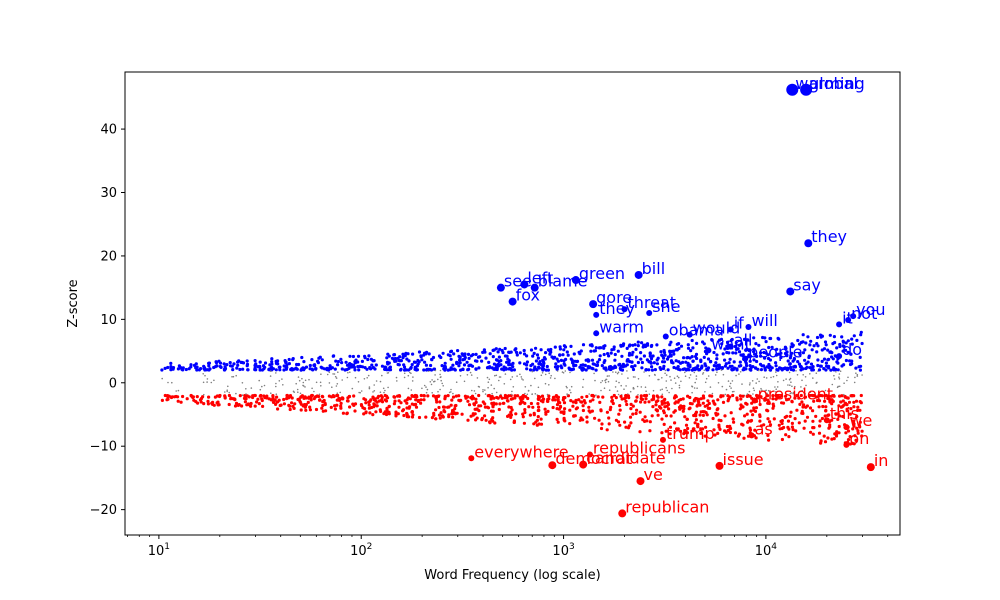 Image resolution: width=1000 pixels, height=600 pixels. I want to click on point-label: issue, so click(743, 459).